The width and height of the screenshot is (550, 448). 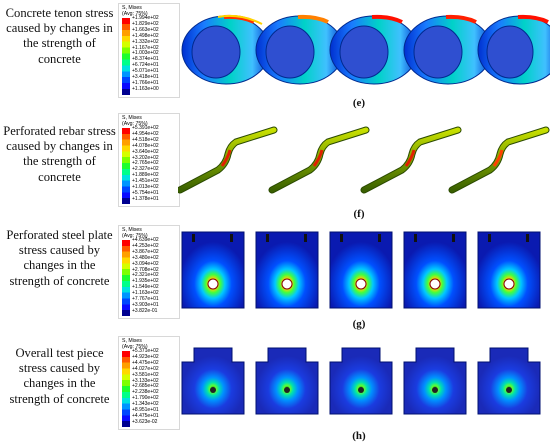 I want to click on legend-value: +3.202e+02, so click(x=145, y=157).